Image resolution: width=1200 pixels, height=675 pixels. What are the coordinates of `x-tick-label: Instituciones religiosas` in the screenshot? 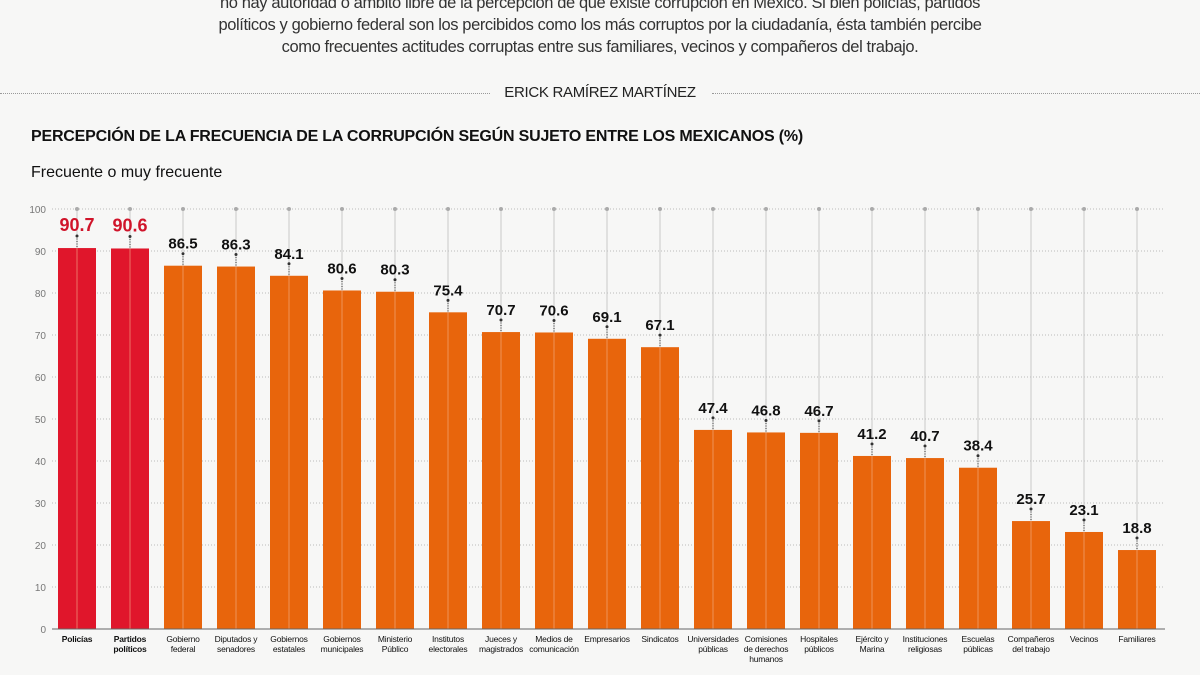 It's located at (925, 644).